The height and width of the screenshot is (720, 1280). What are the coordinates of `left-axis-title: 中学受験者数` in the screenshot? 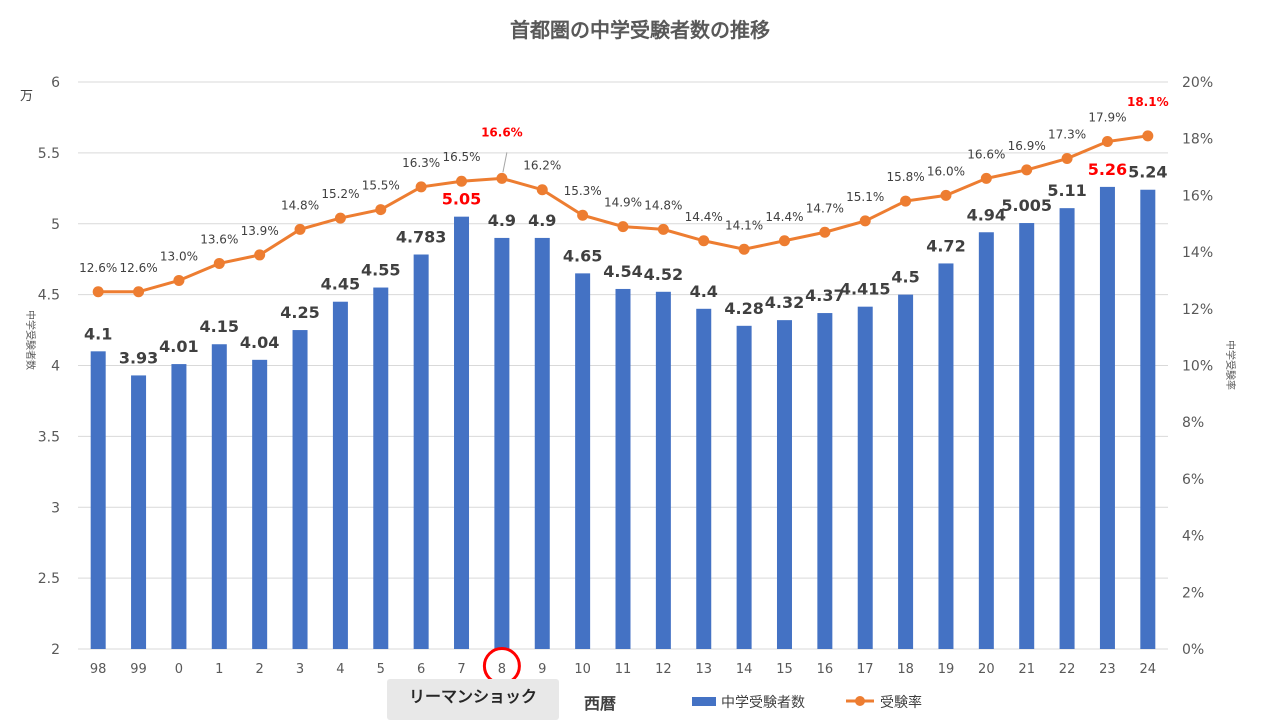 It's located at (30, 340).